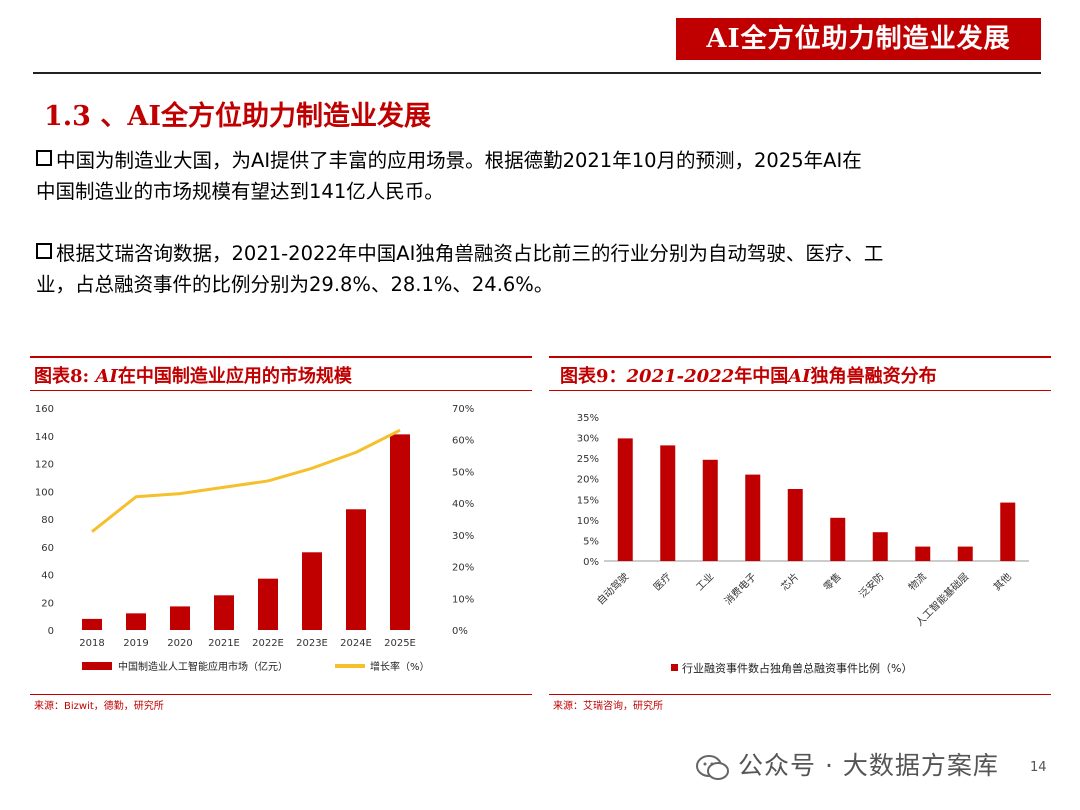 The width and height of the screenshot is (1080, 810). What do you see at coordinates (674, 667) in the screenshot?
I see `chart9-legend-swatch` at bounding box center [674, 667].